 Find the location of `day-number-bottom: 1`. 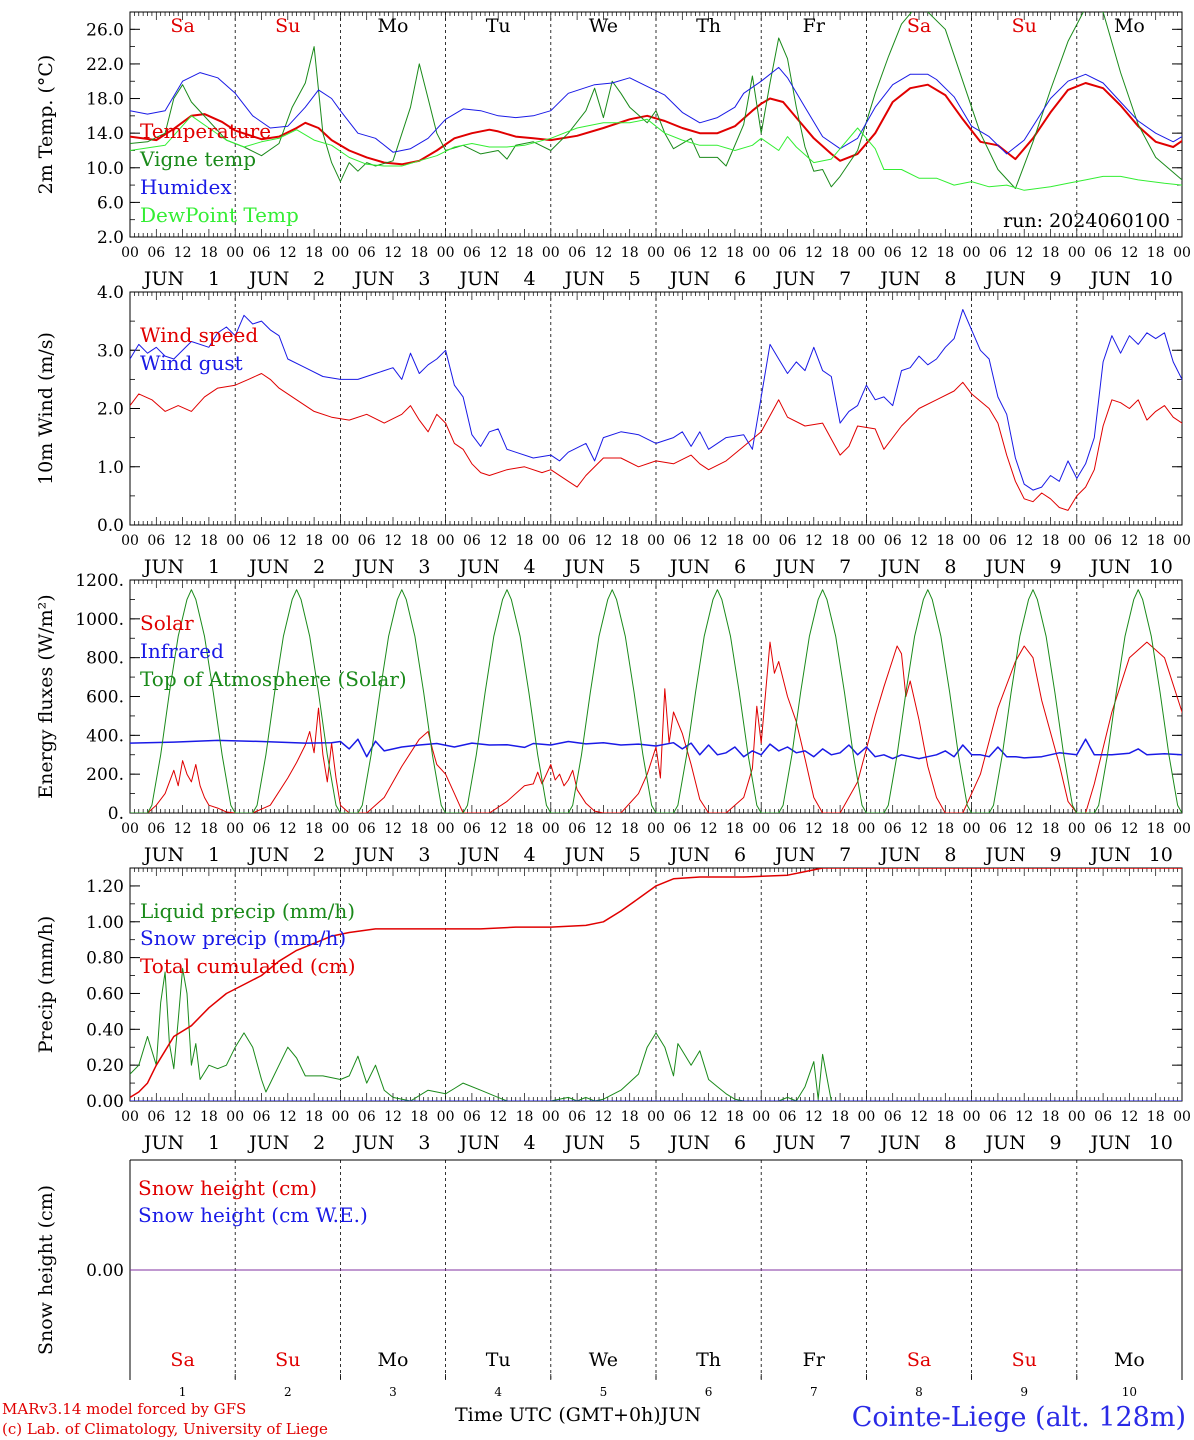

day-number-bottom: 1 is located at coordinates (183, 1392).